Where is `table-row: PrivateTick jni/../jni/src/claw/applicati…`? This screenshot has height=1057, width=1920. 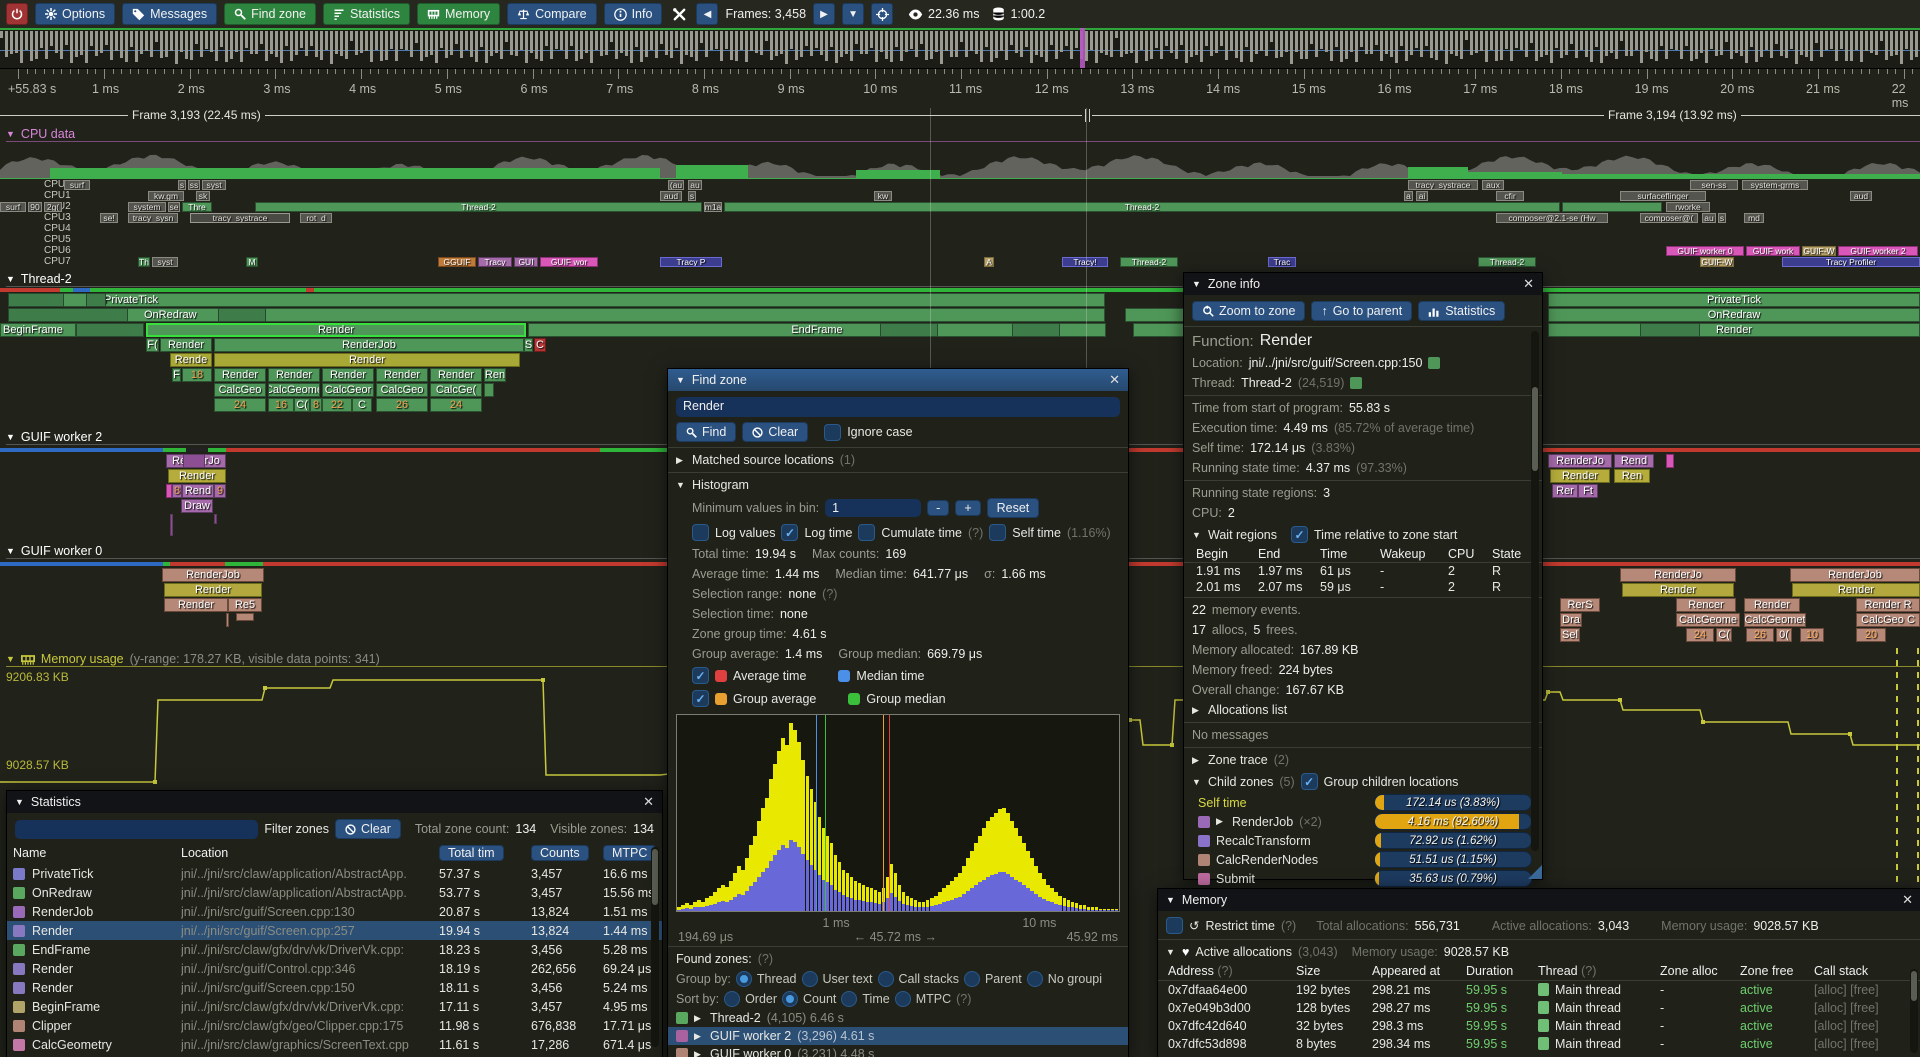
table-row: PrivateTick jni/../jni/src/claw/applicati… is located at coordinates (334, 873).